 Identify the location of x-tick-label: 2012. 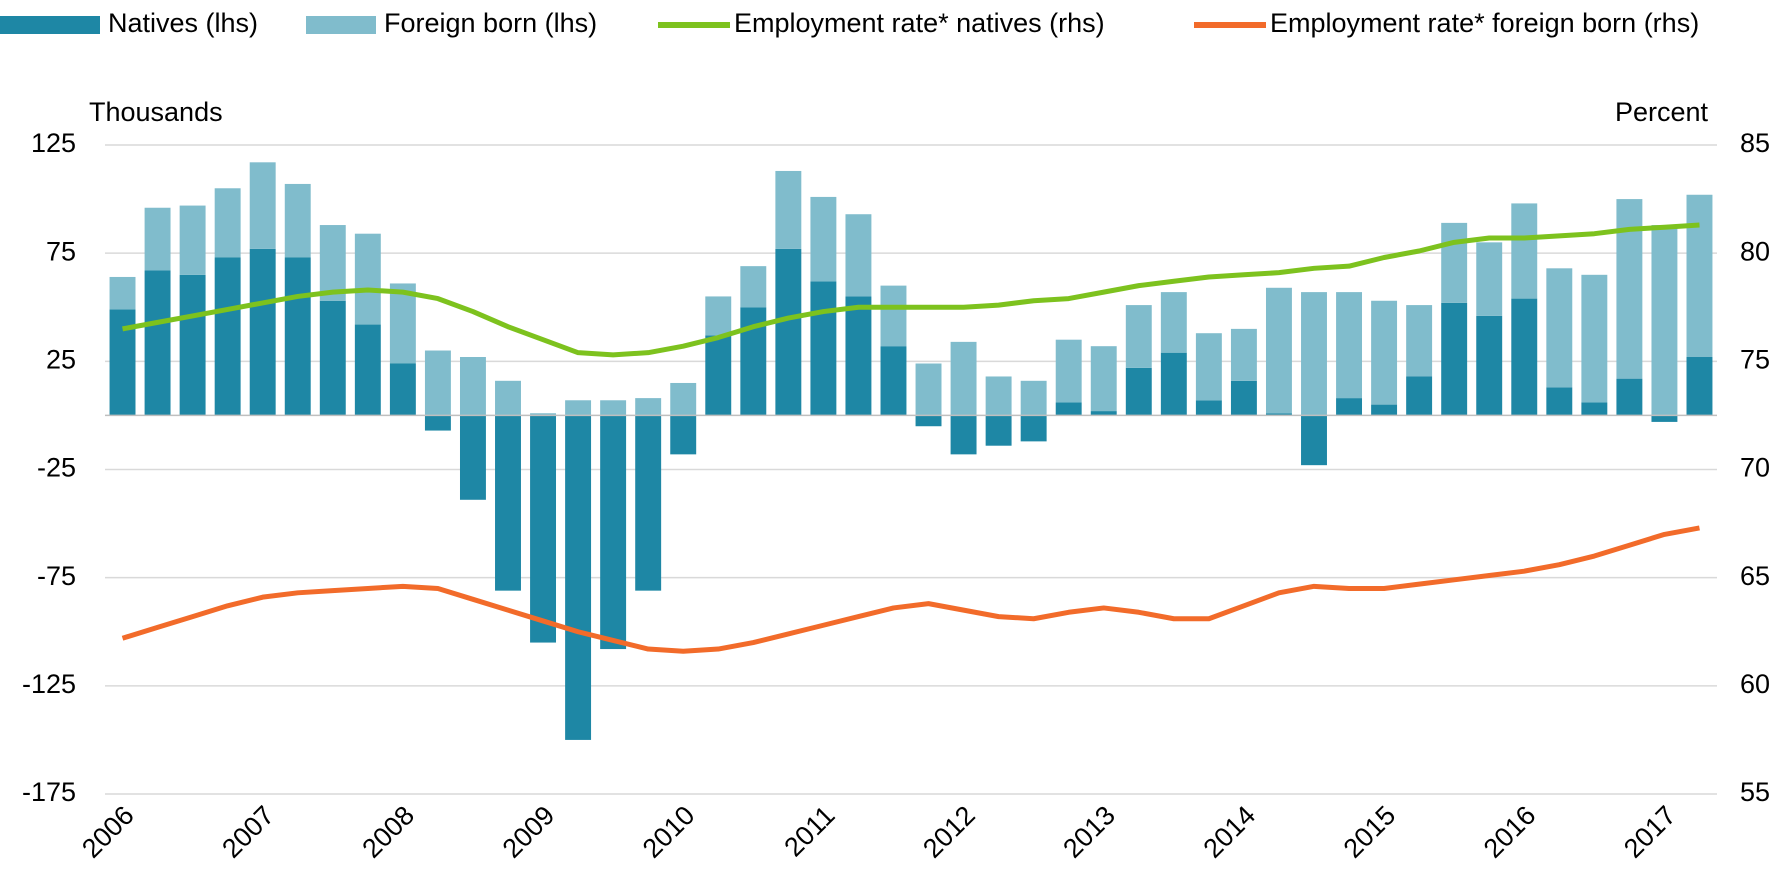
(949, 832).